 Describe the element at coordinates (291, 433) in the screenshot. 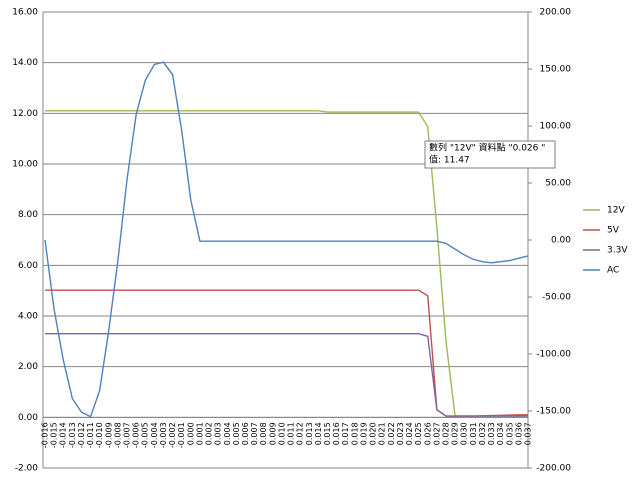

I see `x-tick-label: 0.011` at that location.